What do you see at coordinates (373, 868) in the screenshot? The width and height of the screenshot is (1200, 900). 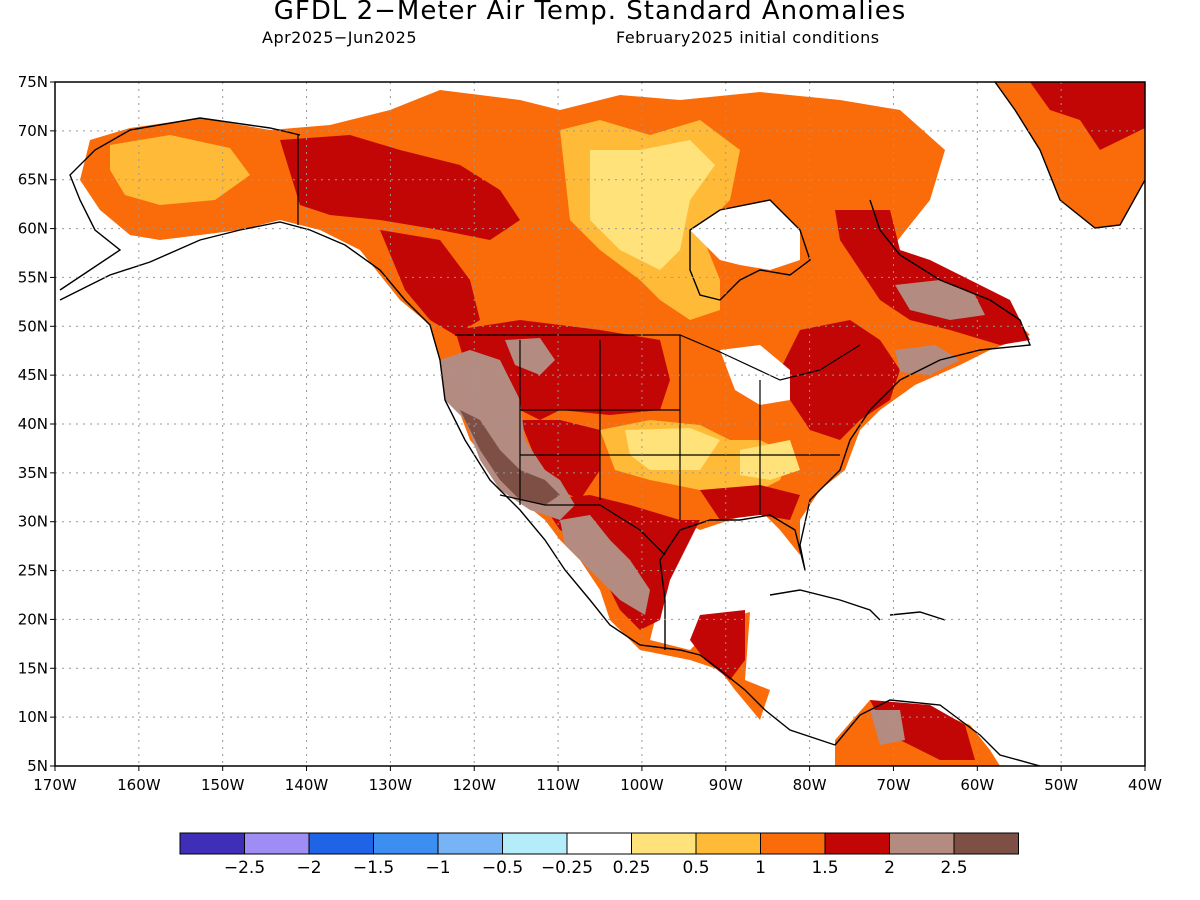 I see `colorbar-label: −1.5` at bounding box center [373, 868].